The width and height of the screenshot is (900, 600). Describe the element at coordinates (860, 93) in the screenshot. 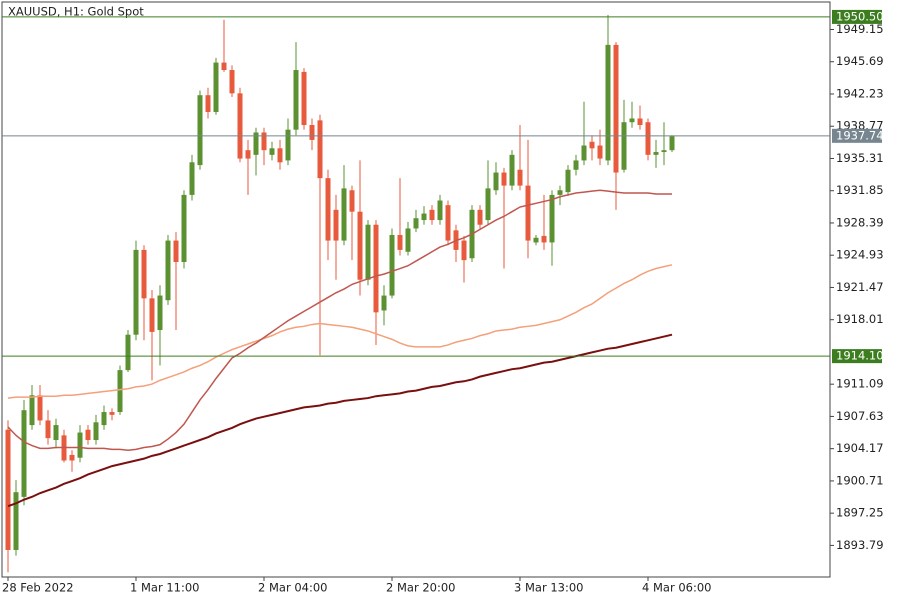

I see `y-tick-label: 1942.23` at that location.